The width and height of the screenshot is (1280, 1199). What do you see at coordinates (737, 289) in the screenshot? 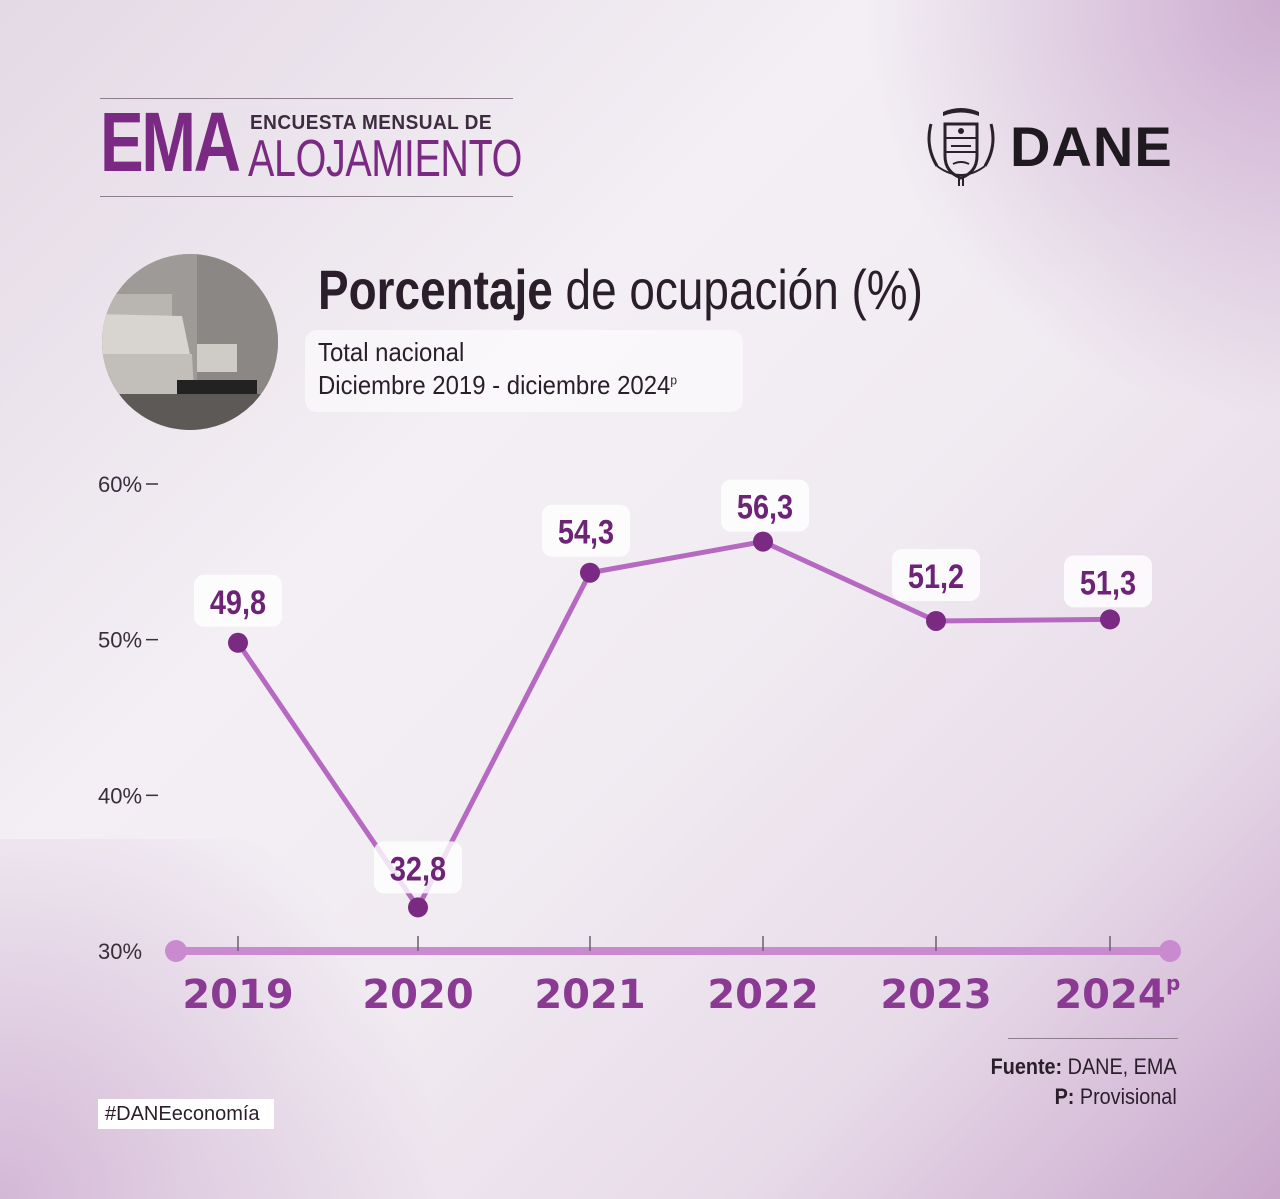
I see `chart-title-rest: de ocupación (%)` at bounding box center [737, 289].